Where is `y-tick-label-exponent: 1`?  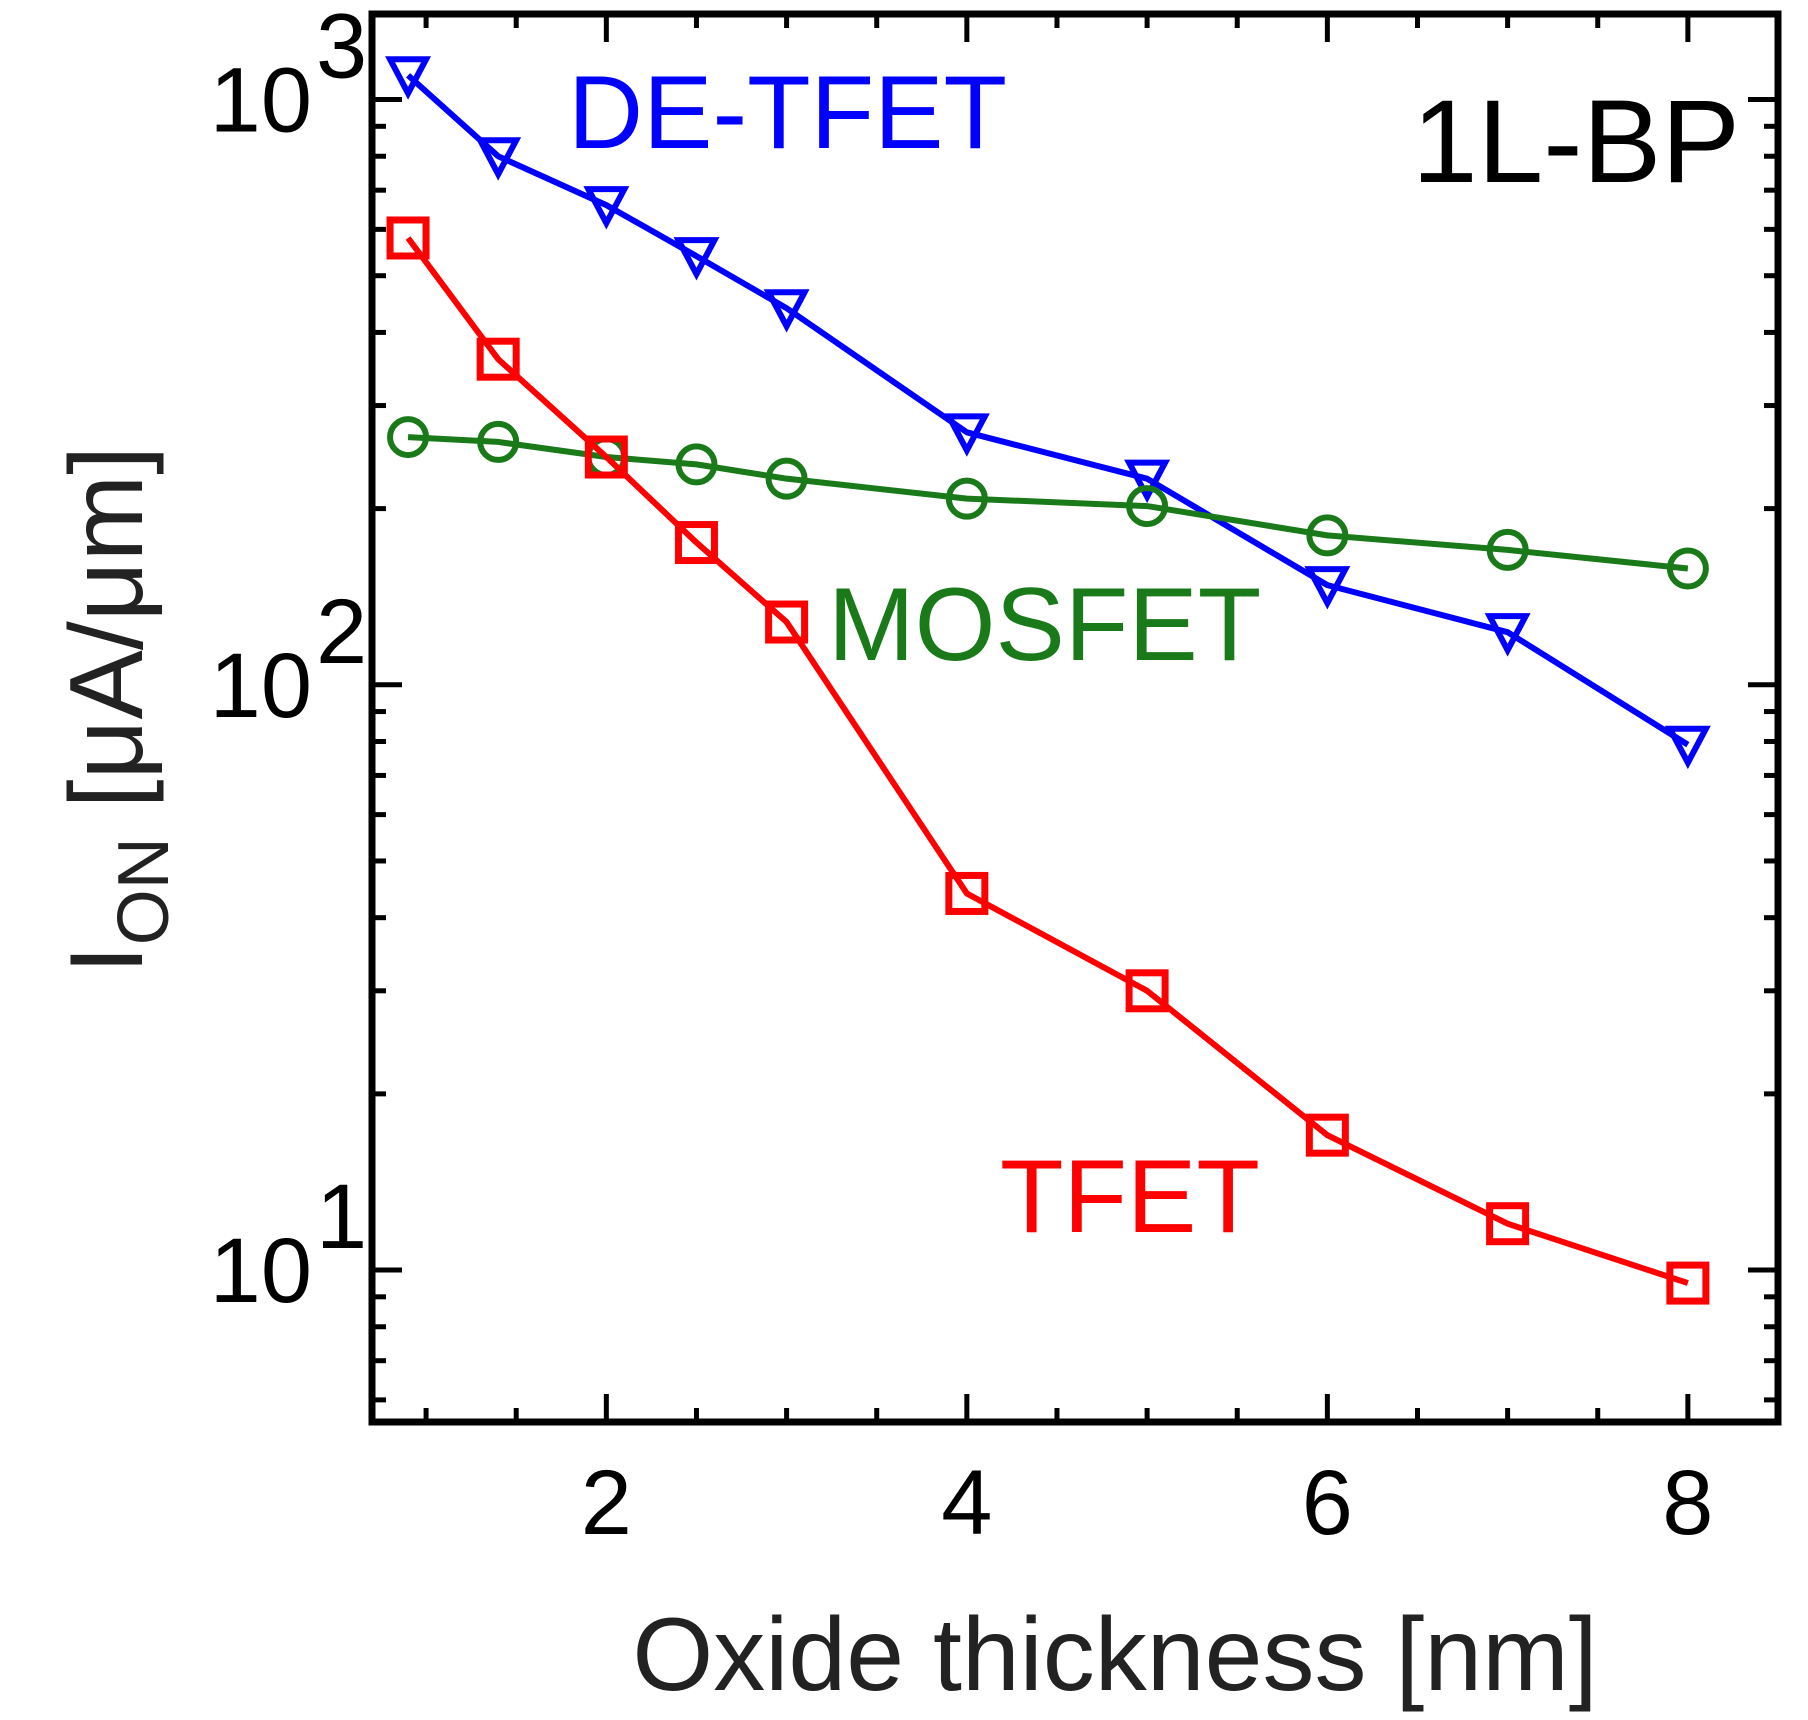
y-tick-label-exponent: 1 is located at coordinates (341, 1217).